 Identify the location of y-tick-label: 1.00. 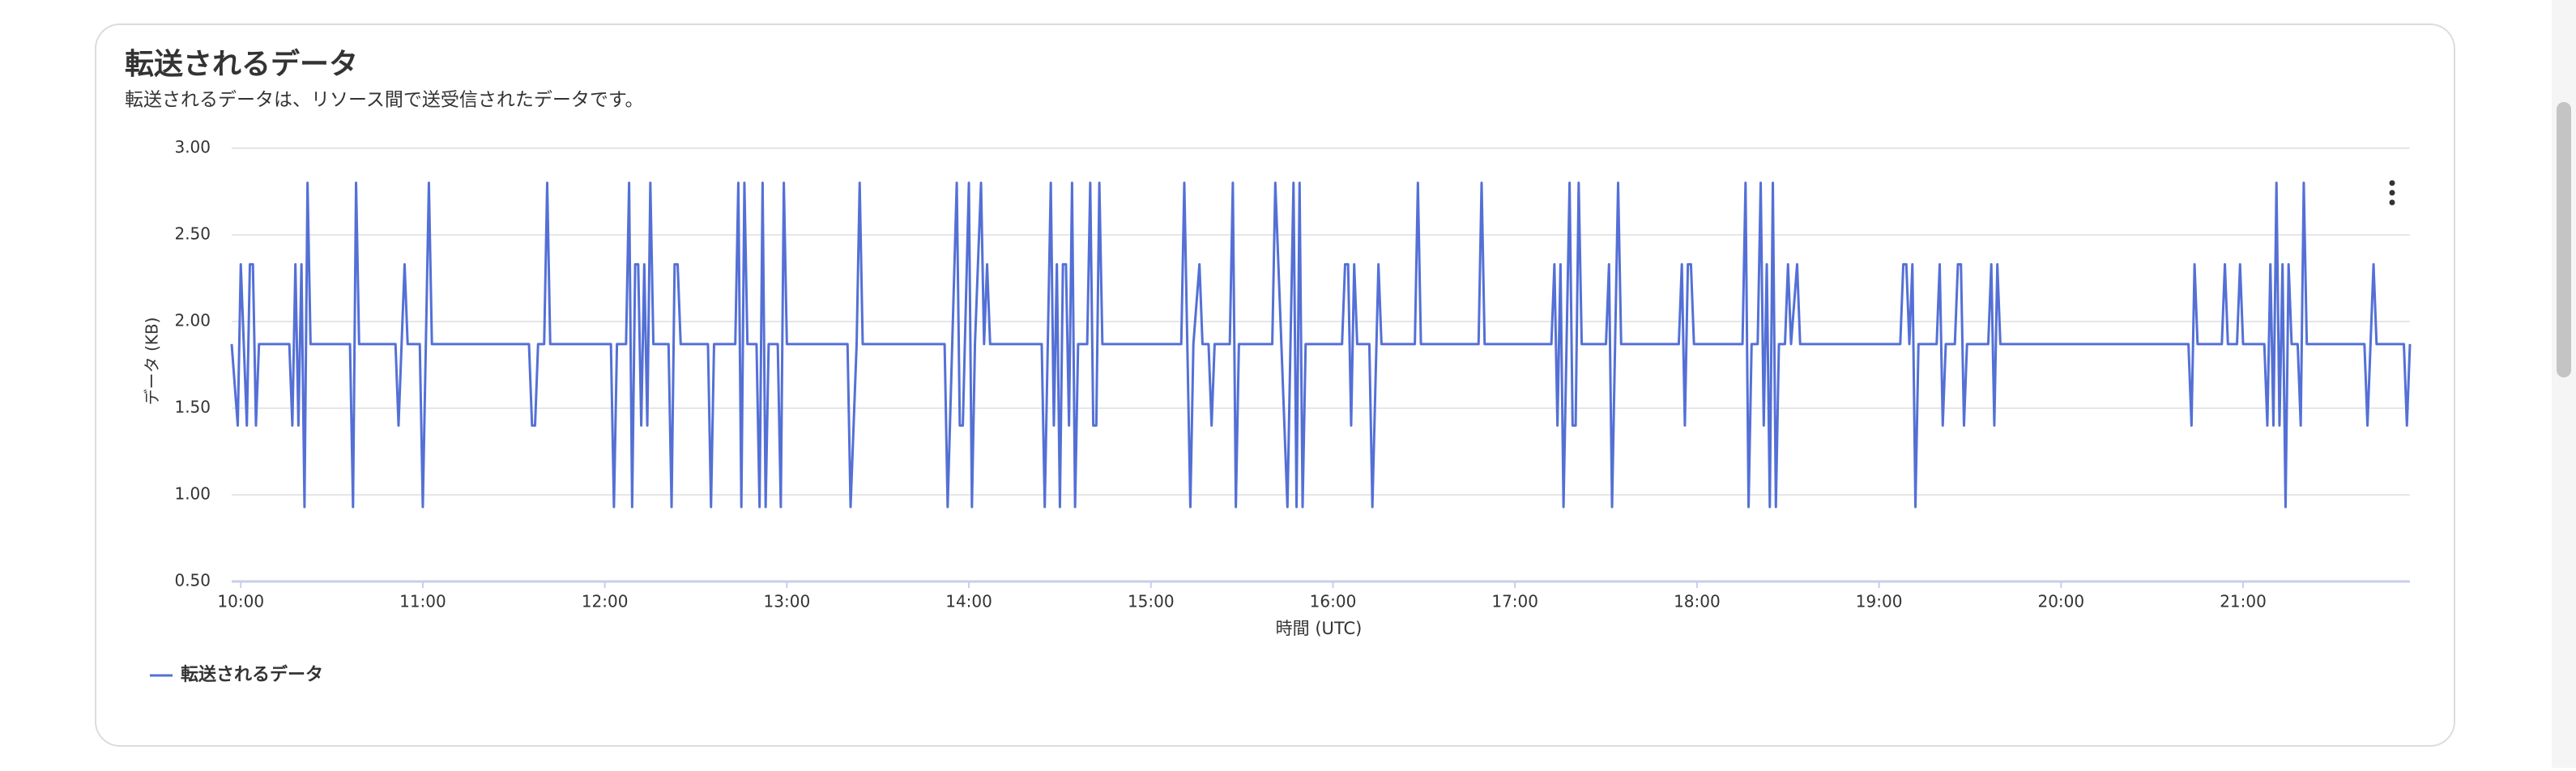
(193, 494).